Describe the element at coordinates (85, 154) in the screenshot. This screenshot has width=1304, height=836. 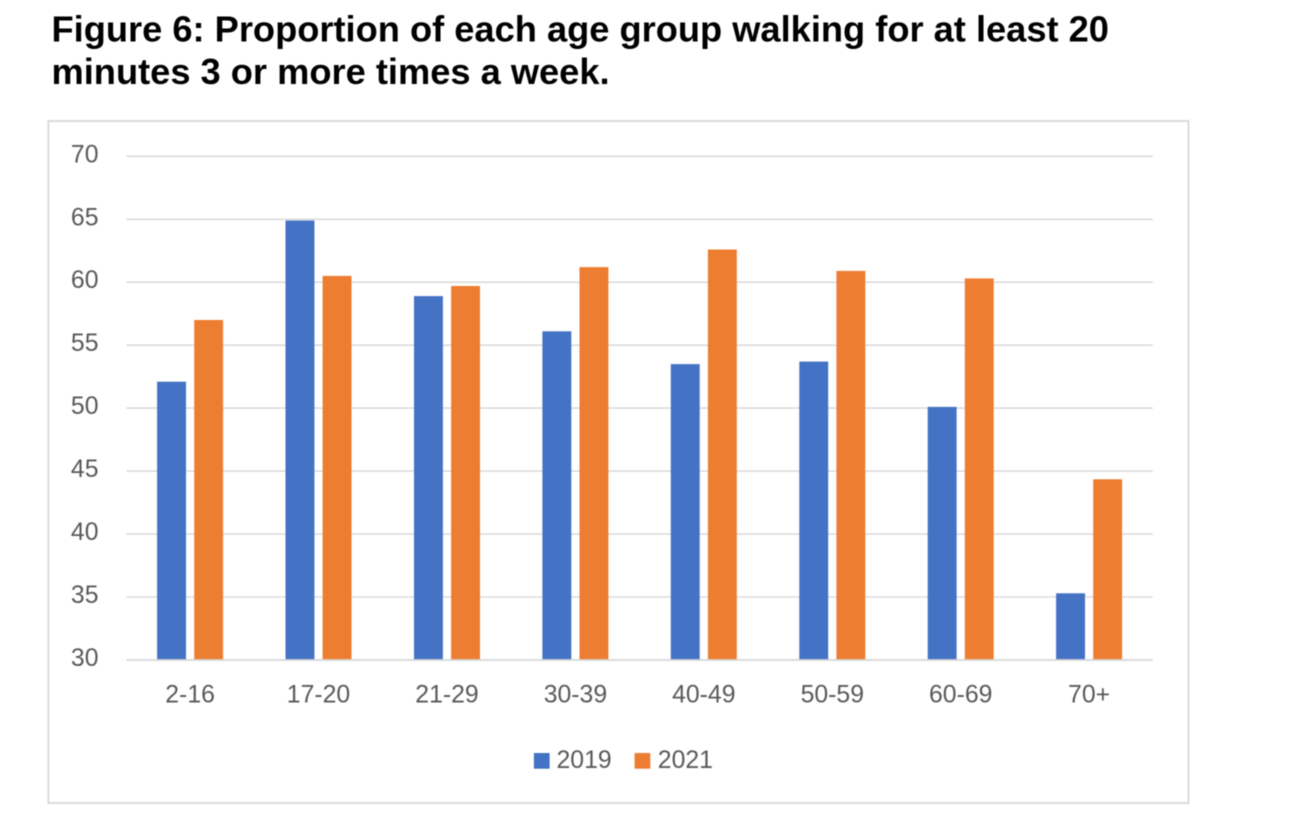
I see `svg-text: 70` at that location.